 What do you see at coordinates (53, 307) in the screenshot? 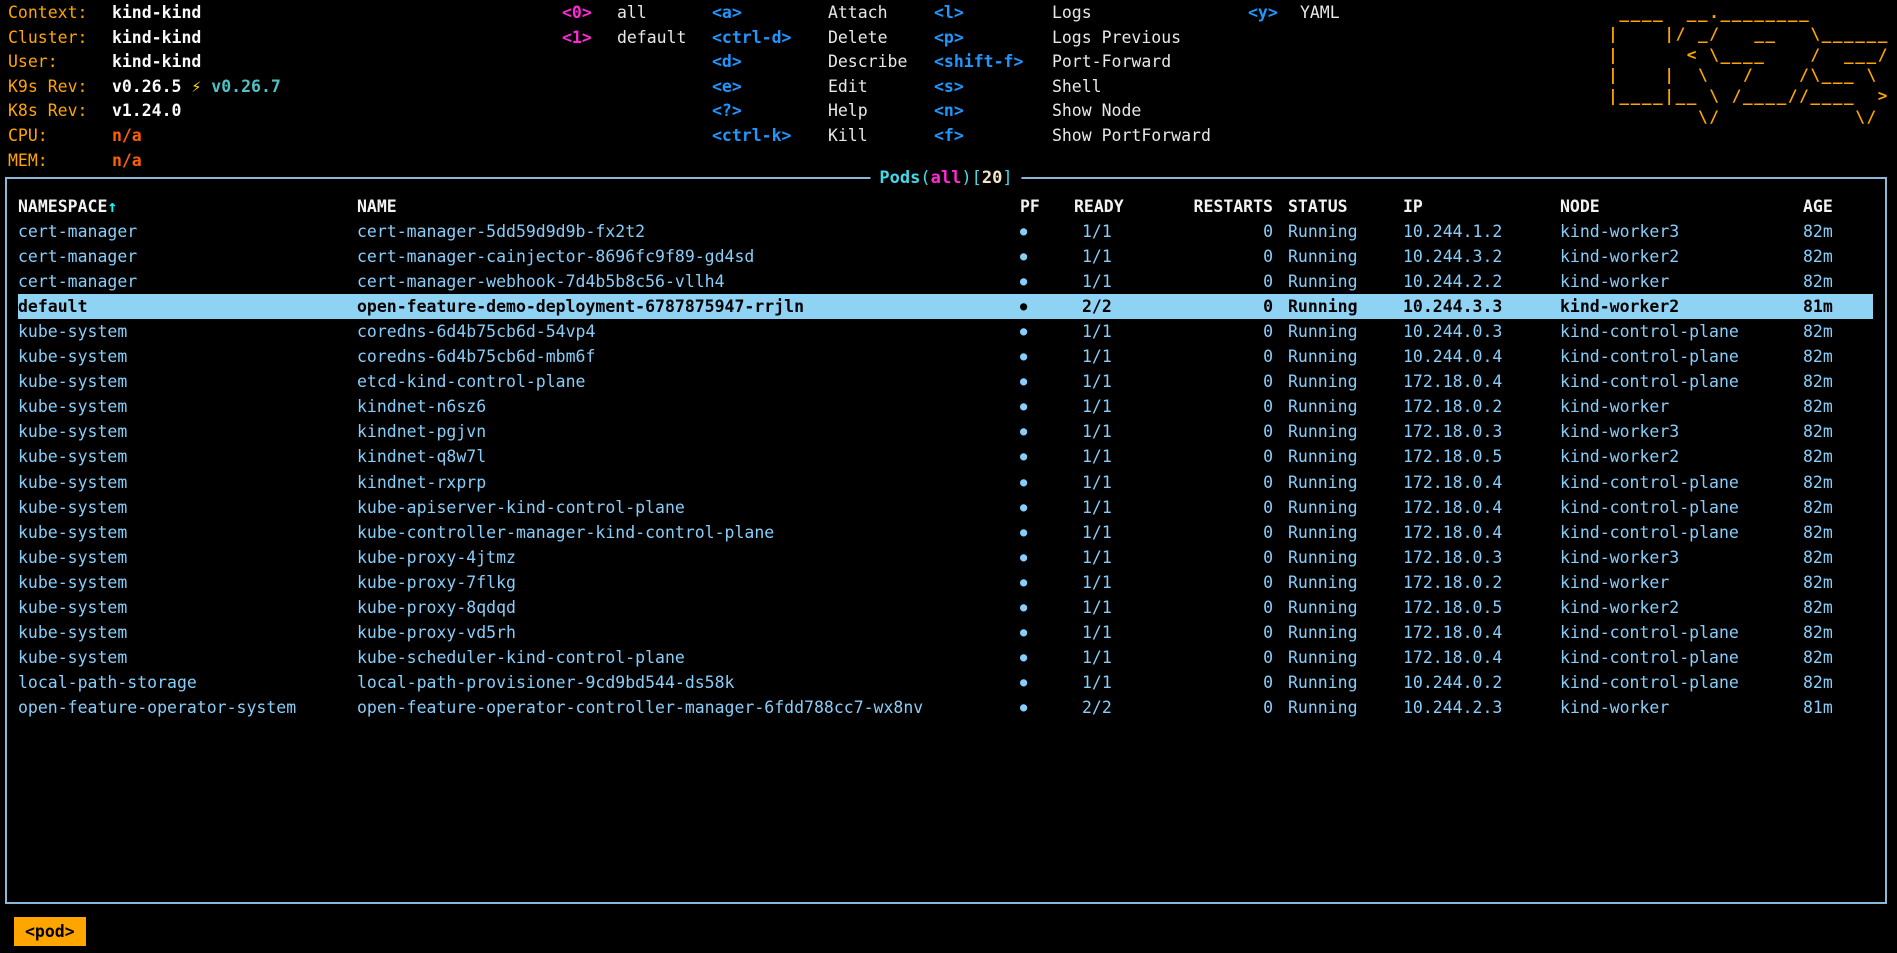
I see `cell-namespace: default` at bounding box center [53, 307].